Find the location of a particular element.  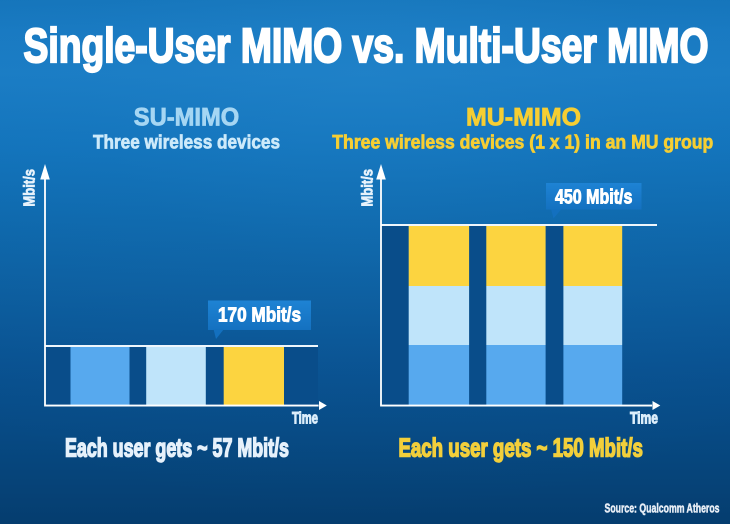

svg-text: Three wireless devices is located at coordinates (186, 142).